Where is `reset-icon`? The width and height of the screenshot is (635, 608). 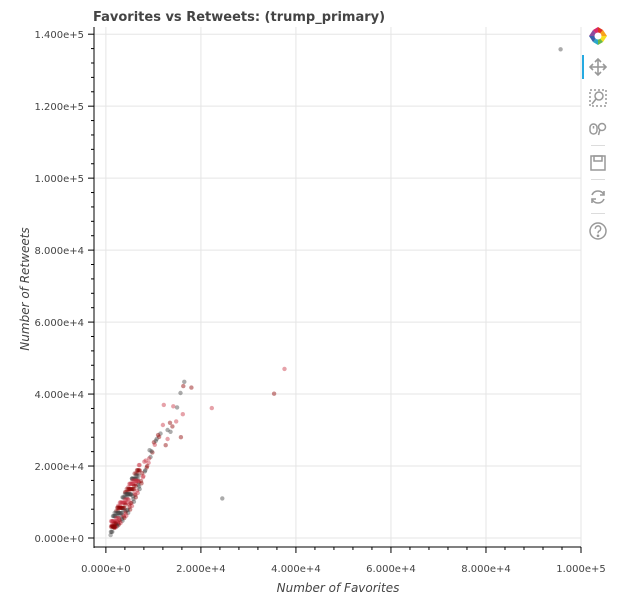
reset-icon is located at coordinates (598, 197).